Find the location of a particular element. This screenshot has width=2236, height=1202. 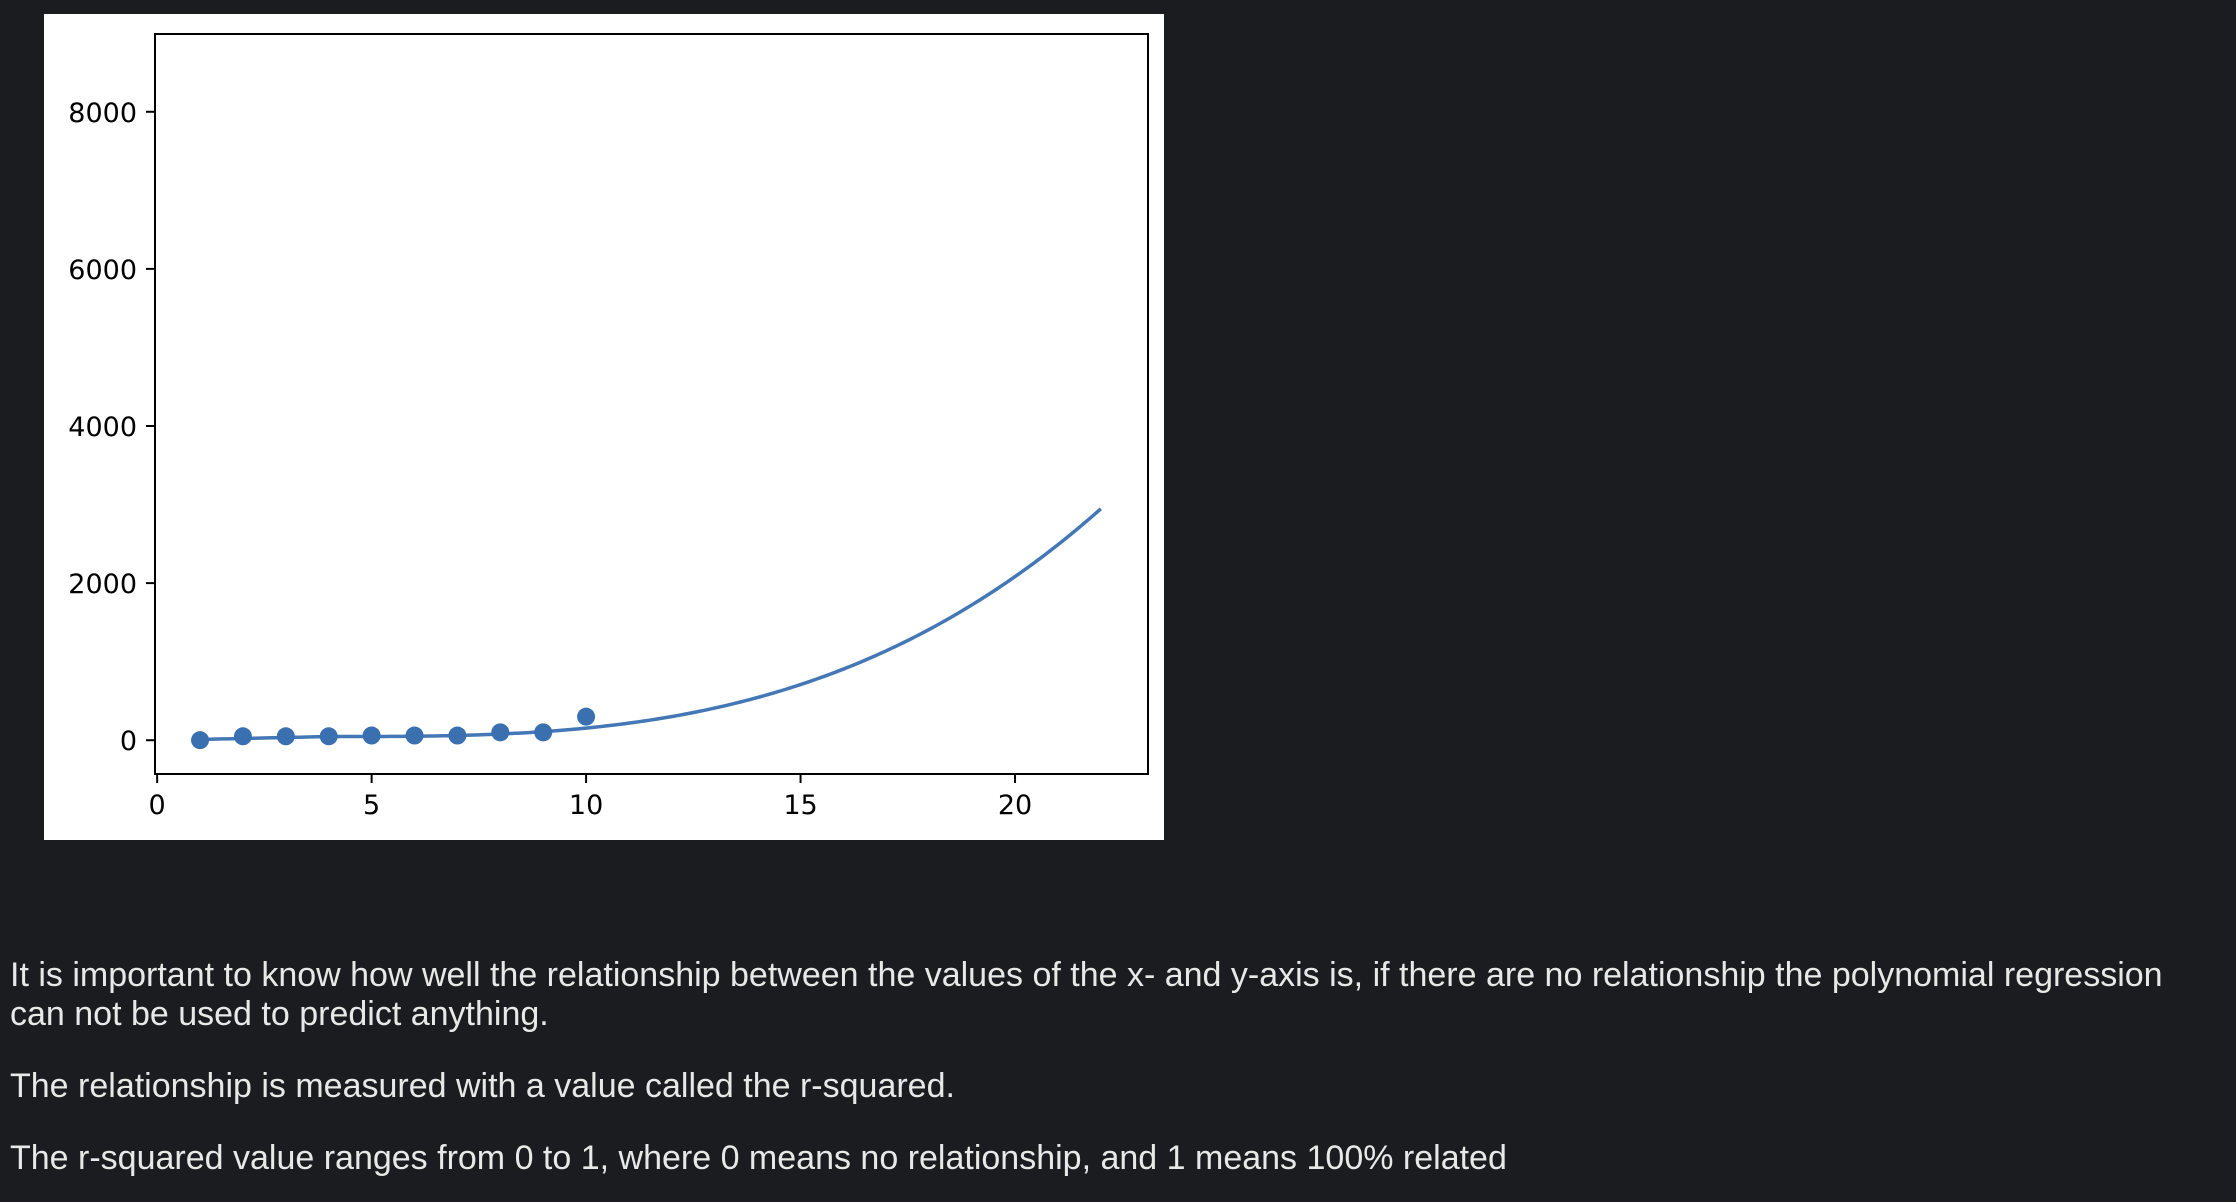

regression-curve is located at coordinates (650, 624).